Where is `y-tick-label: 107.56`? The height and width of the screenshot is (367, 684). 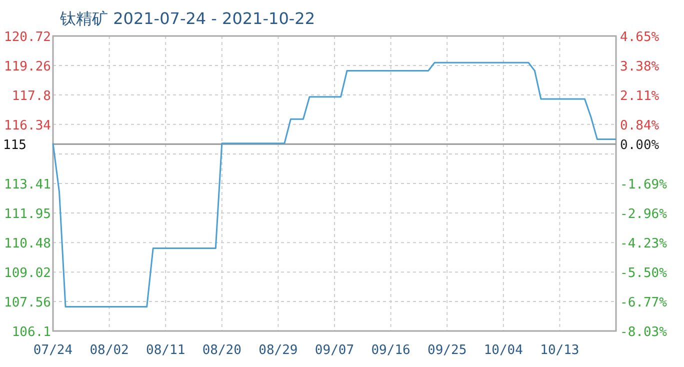
y-tick-label: 107.56 is located at coordinates (27, 303).